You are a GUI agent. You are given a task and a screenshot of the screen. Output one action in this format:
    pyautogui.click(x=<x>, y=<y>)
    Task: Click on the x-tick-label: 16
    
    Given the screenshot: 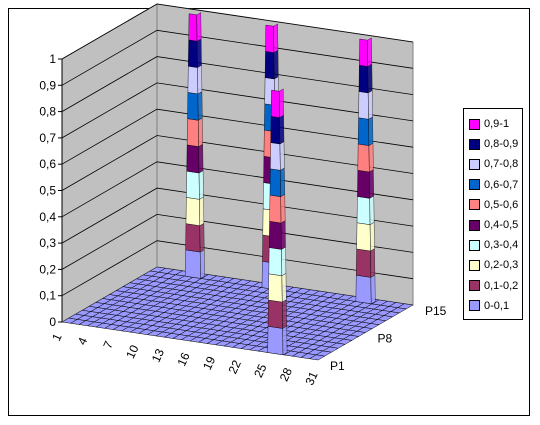 What is the action you would take?
    pyautogui.click(x=183, y=359)
    